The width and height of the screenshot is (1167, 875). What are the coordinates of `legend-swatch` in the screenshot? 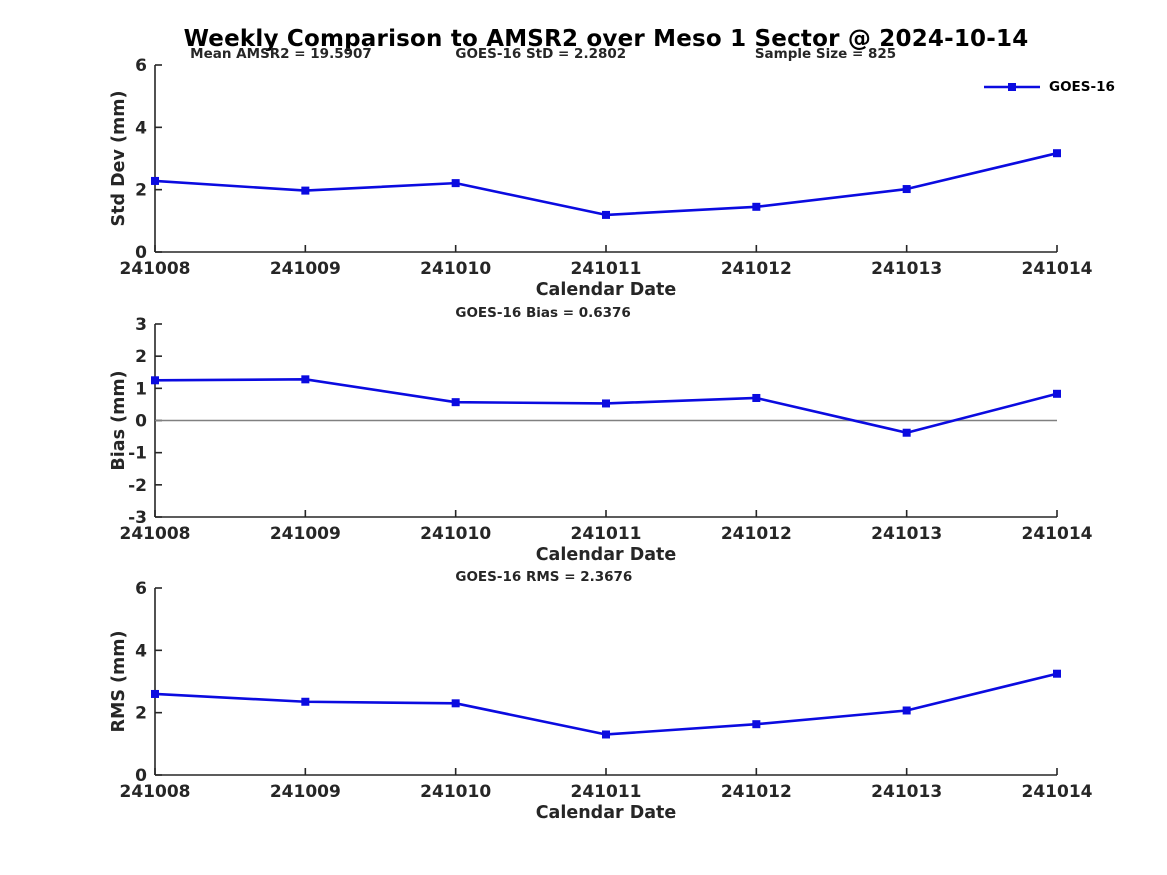 It's located at (1012, 87).